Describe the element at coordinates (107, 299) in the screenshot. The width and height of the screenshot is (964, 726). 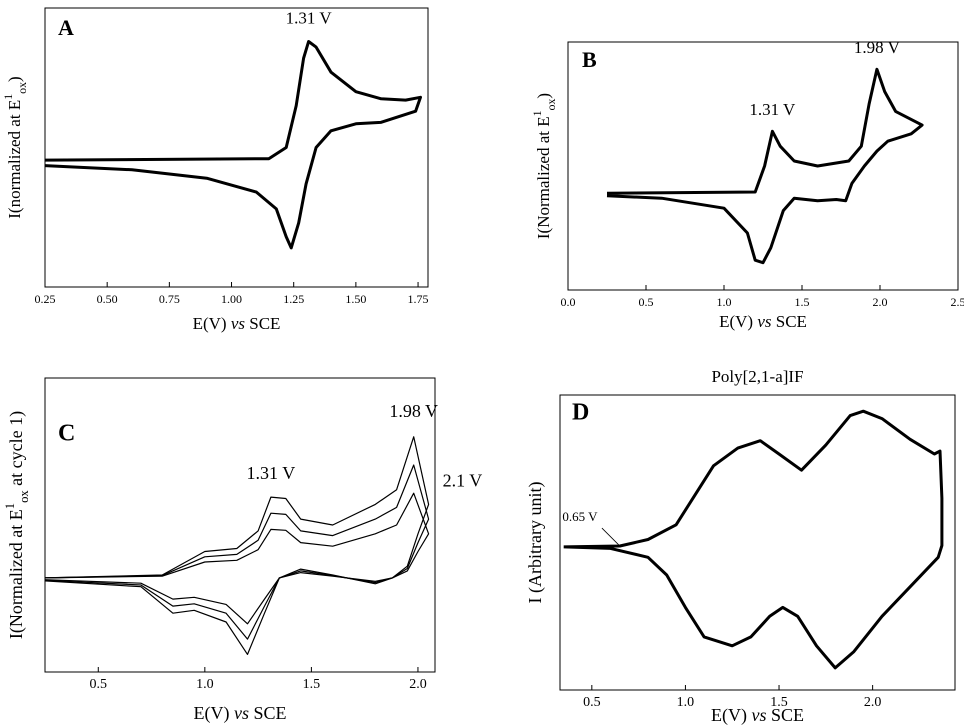
I see `x-tick-label: 0.50` at that location.